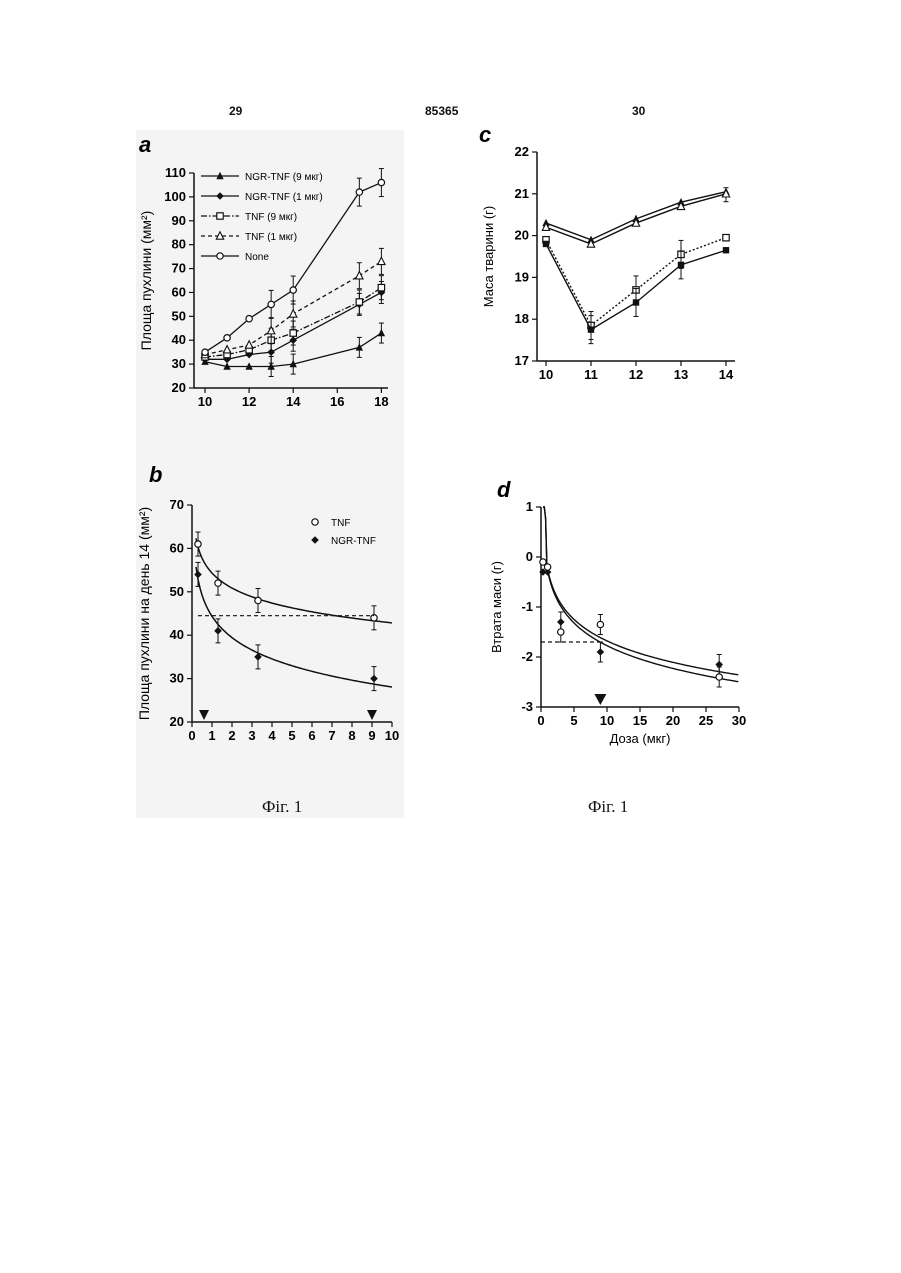  I want to click on page-number-left: 29, so click(235, 111).